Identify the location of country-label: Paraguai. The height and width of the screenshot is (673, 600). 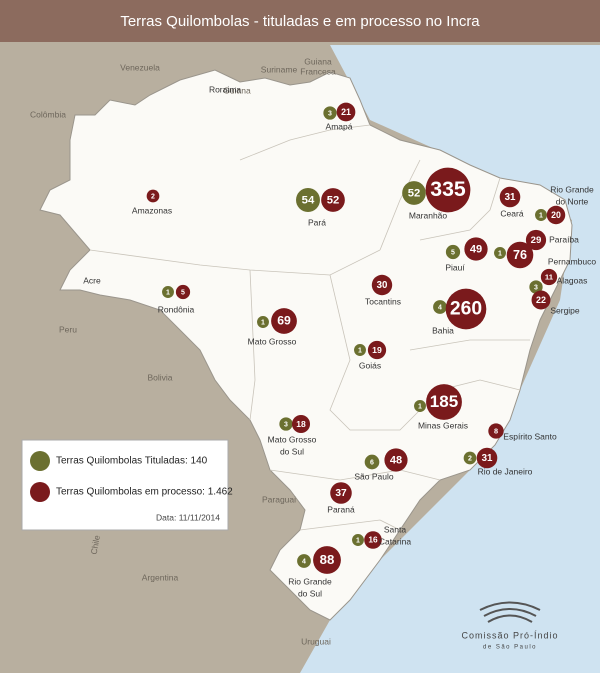
(279, 499).